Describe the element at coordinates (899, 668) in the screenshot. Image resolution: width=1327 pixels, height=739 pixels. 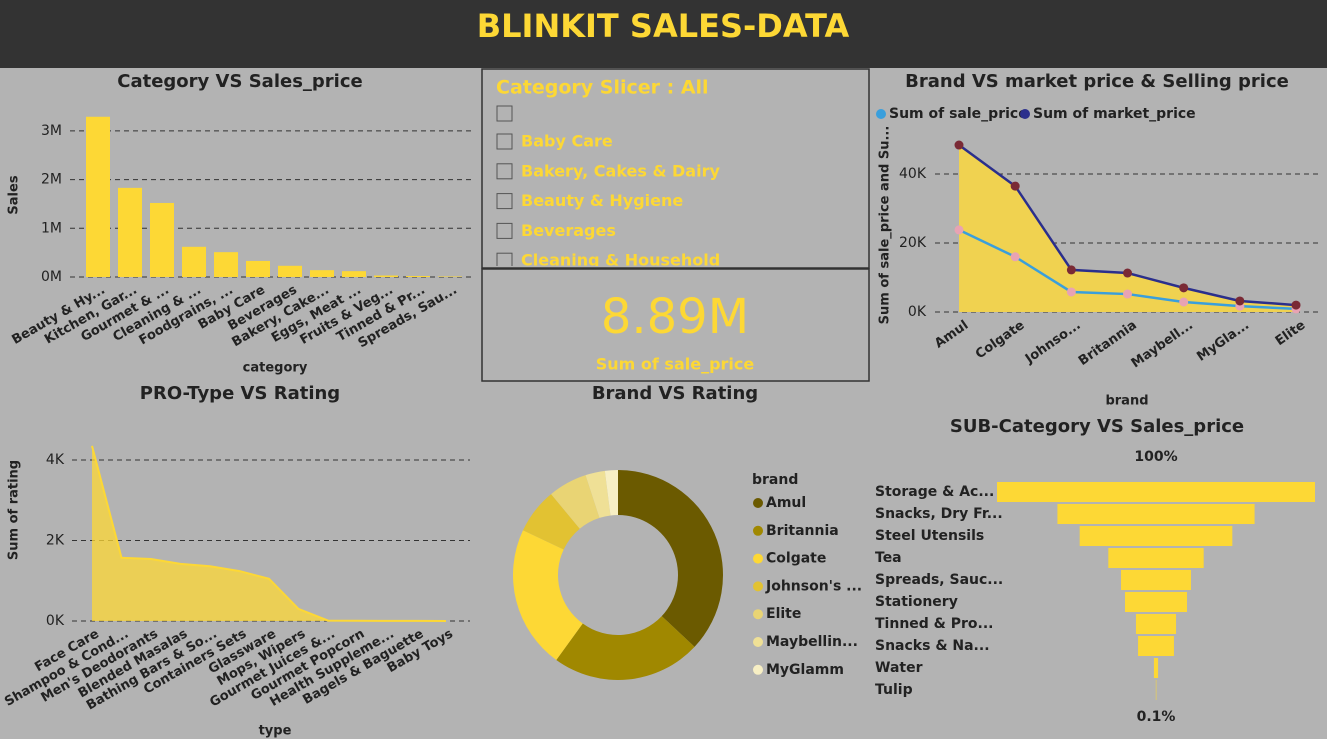
I see `funnel-label: Water` at that location.